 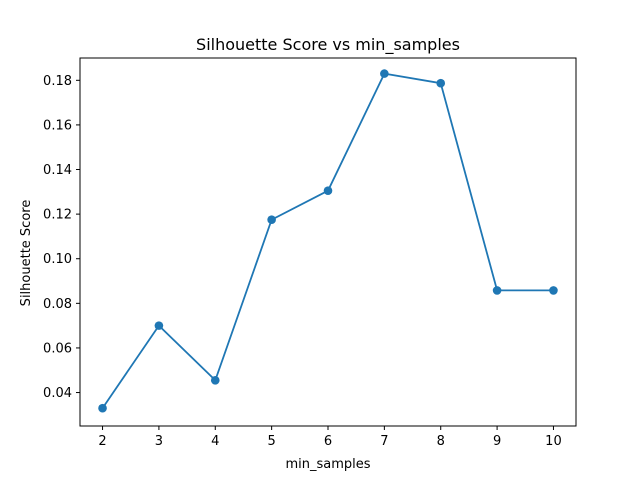 What do you see at coordinates (57, 125) in the screenshot?
I see `y-tick-label: 0.16` at bounding box center [57, 125].